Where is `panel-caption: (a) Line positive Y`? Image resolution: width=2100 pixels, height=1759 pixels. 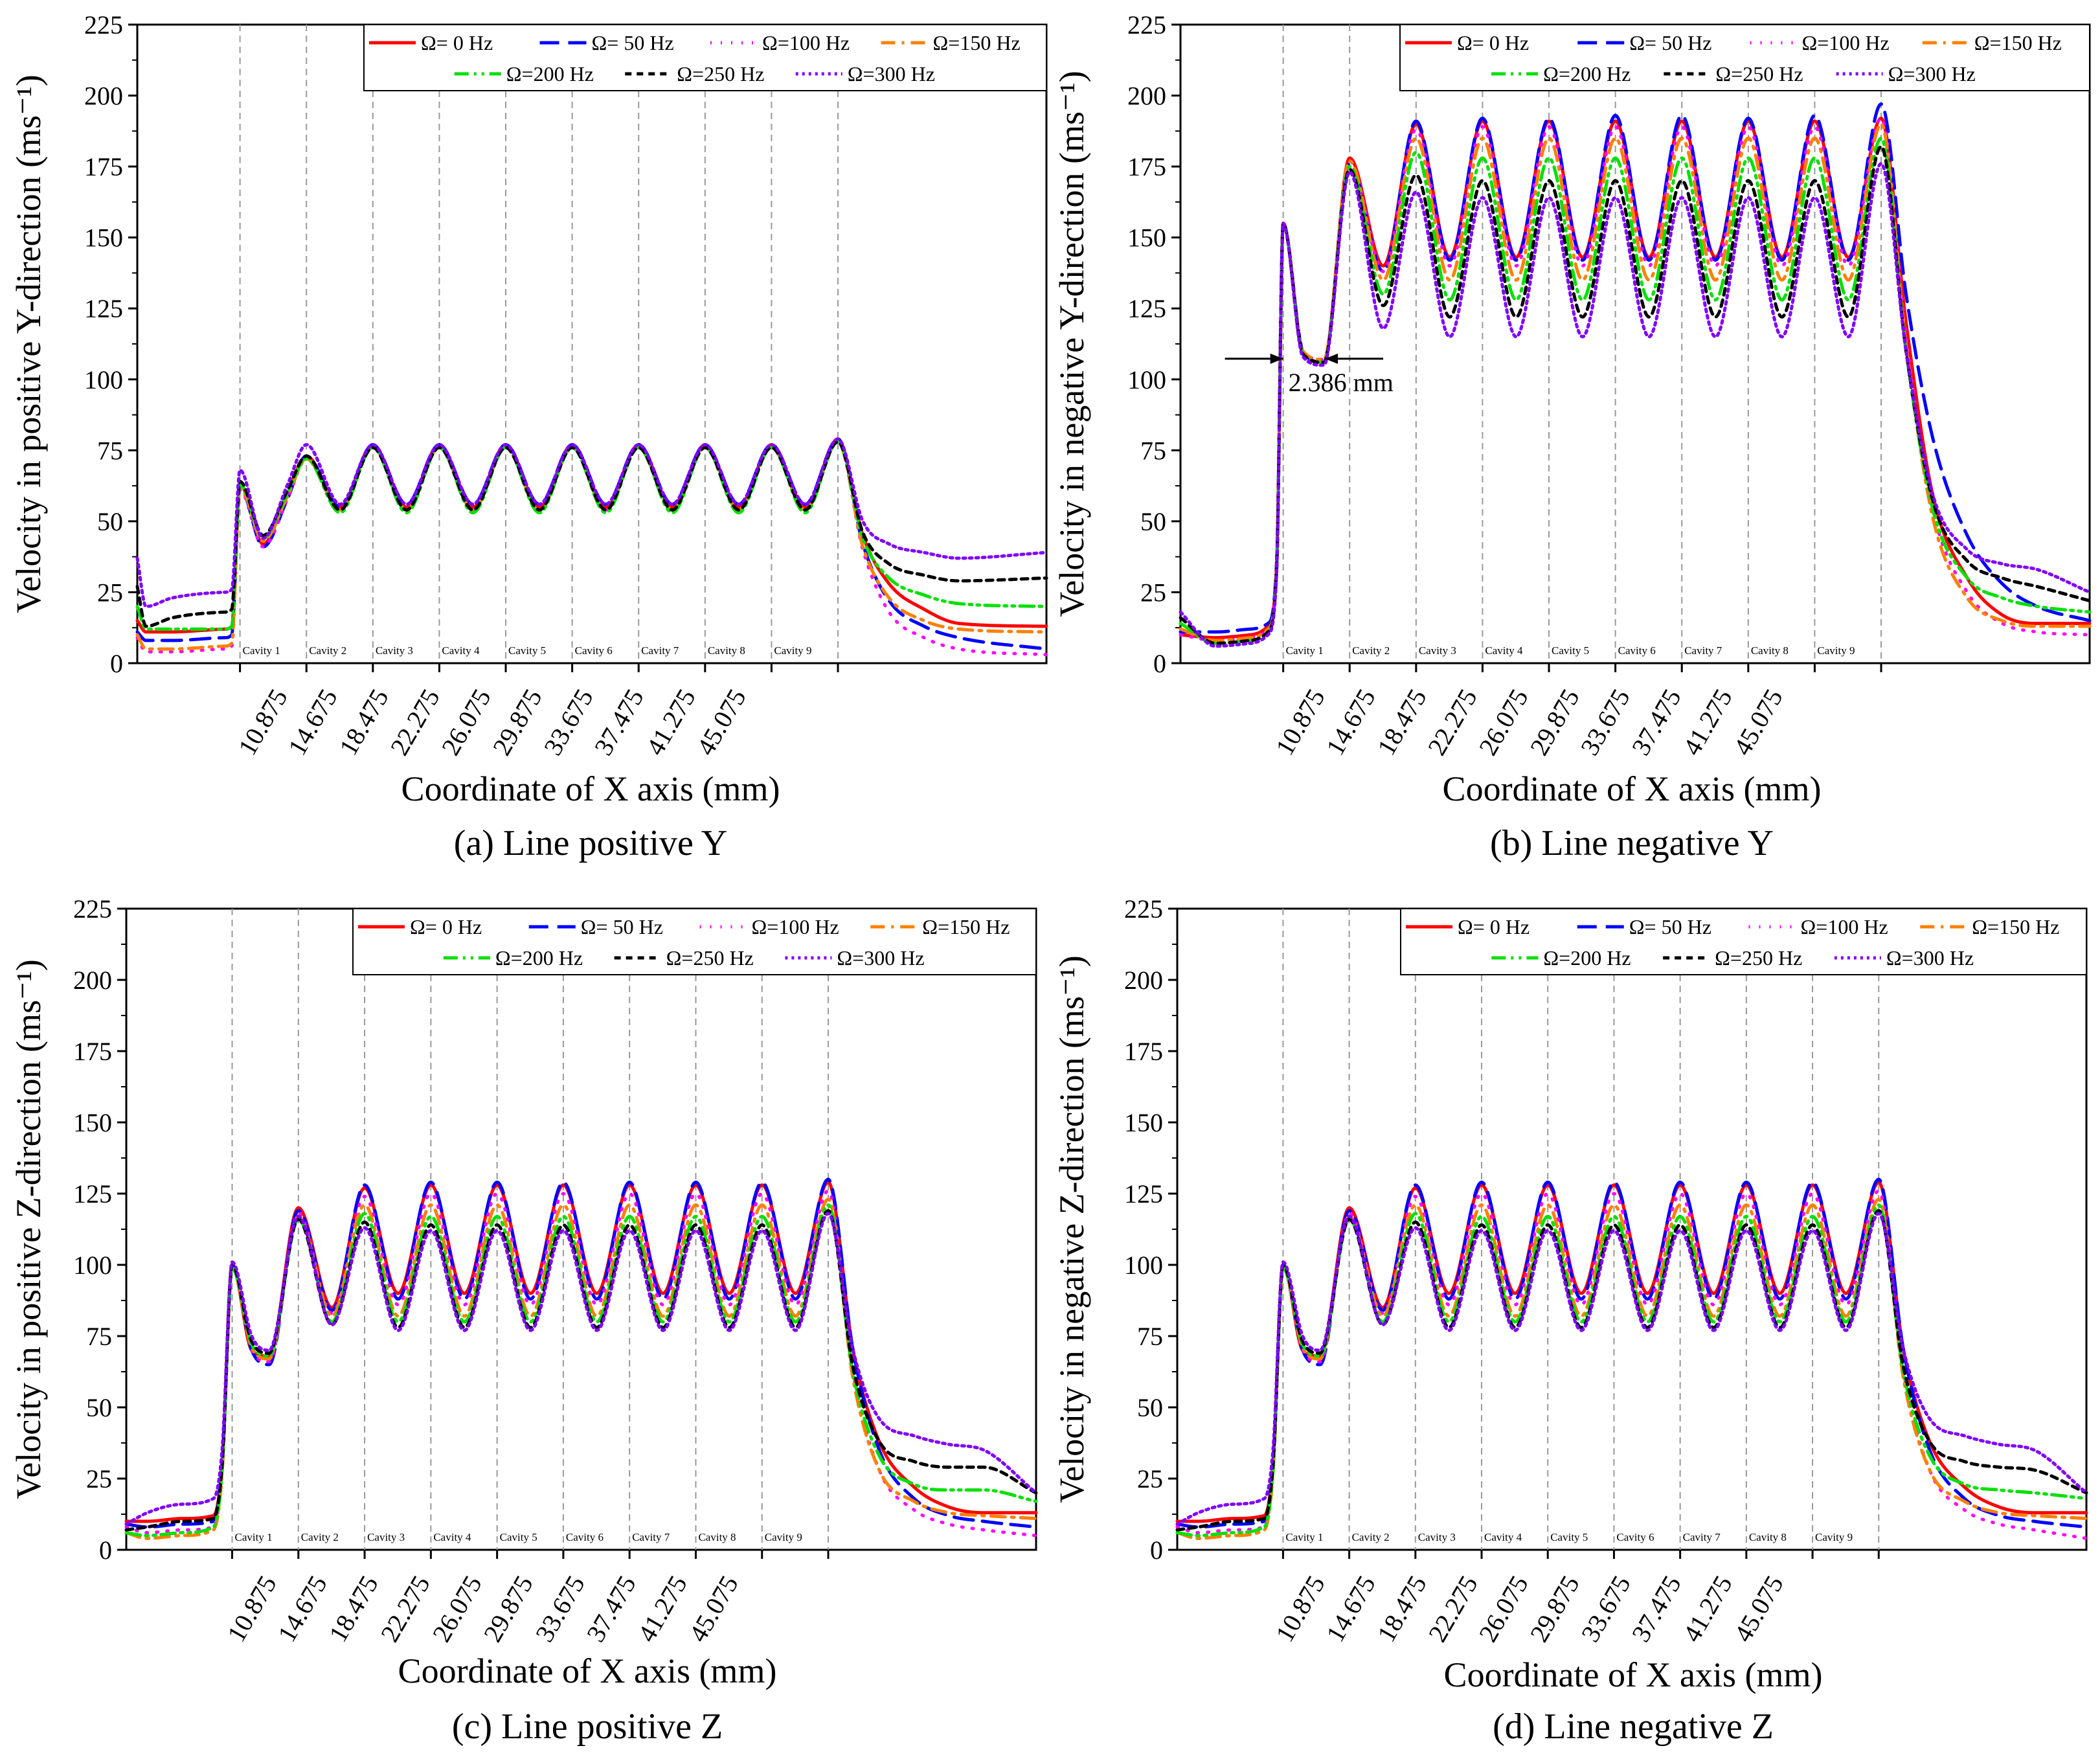
panel-caption: (a) Line positive Y is located at coordinates (590, 843).